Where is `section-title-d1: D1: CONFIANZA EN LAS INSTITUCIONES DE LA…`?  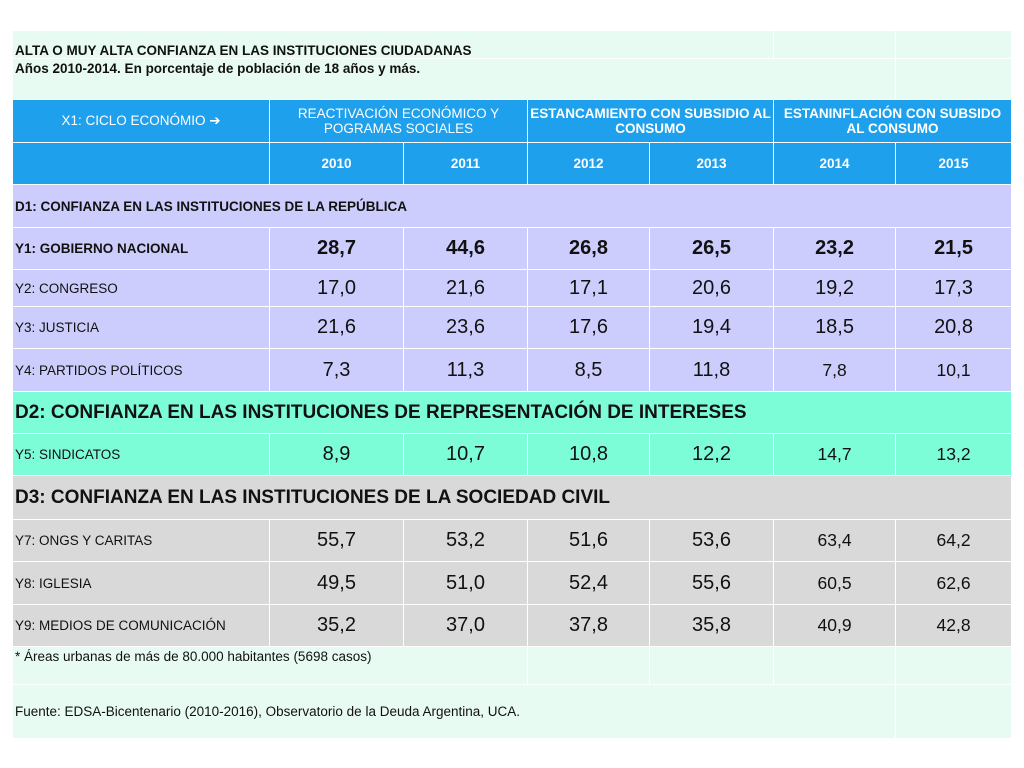
section-title-d1: D1: CONFIANZA EN LAS INSTITUCIONES DE LA… is located at coordinates (512, 206).